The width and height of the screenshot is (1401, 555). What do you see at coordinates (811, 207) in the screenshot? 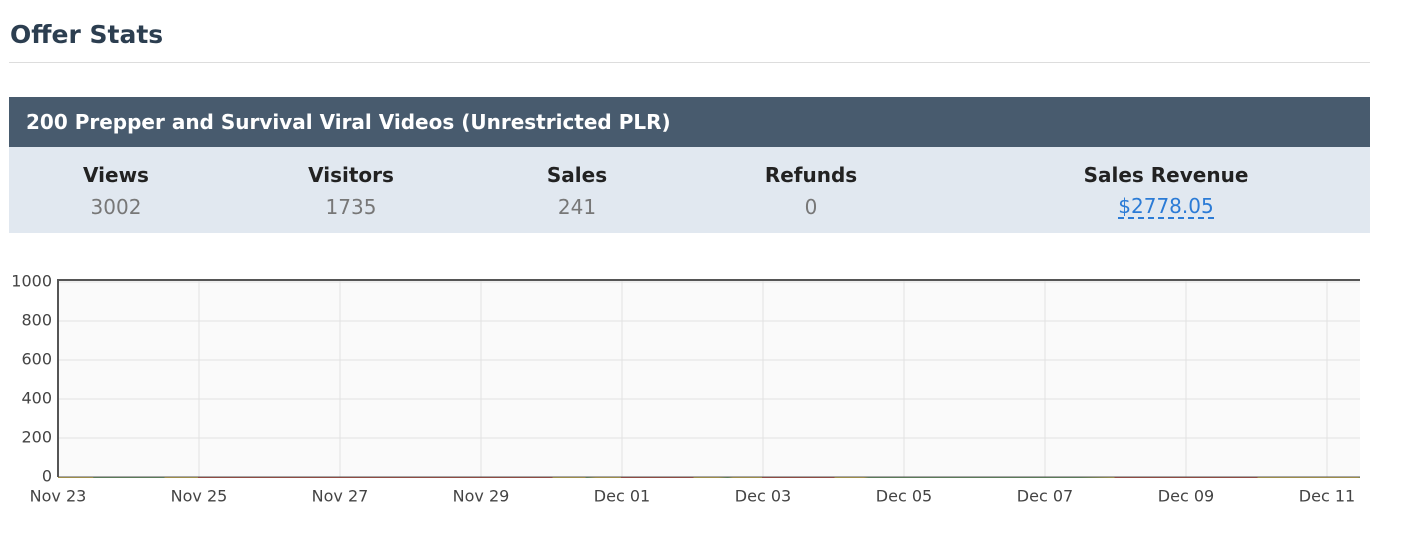
I see `stat-value: 0` at bounding box center [811, 207].